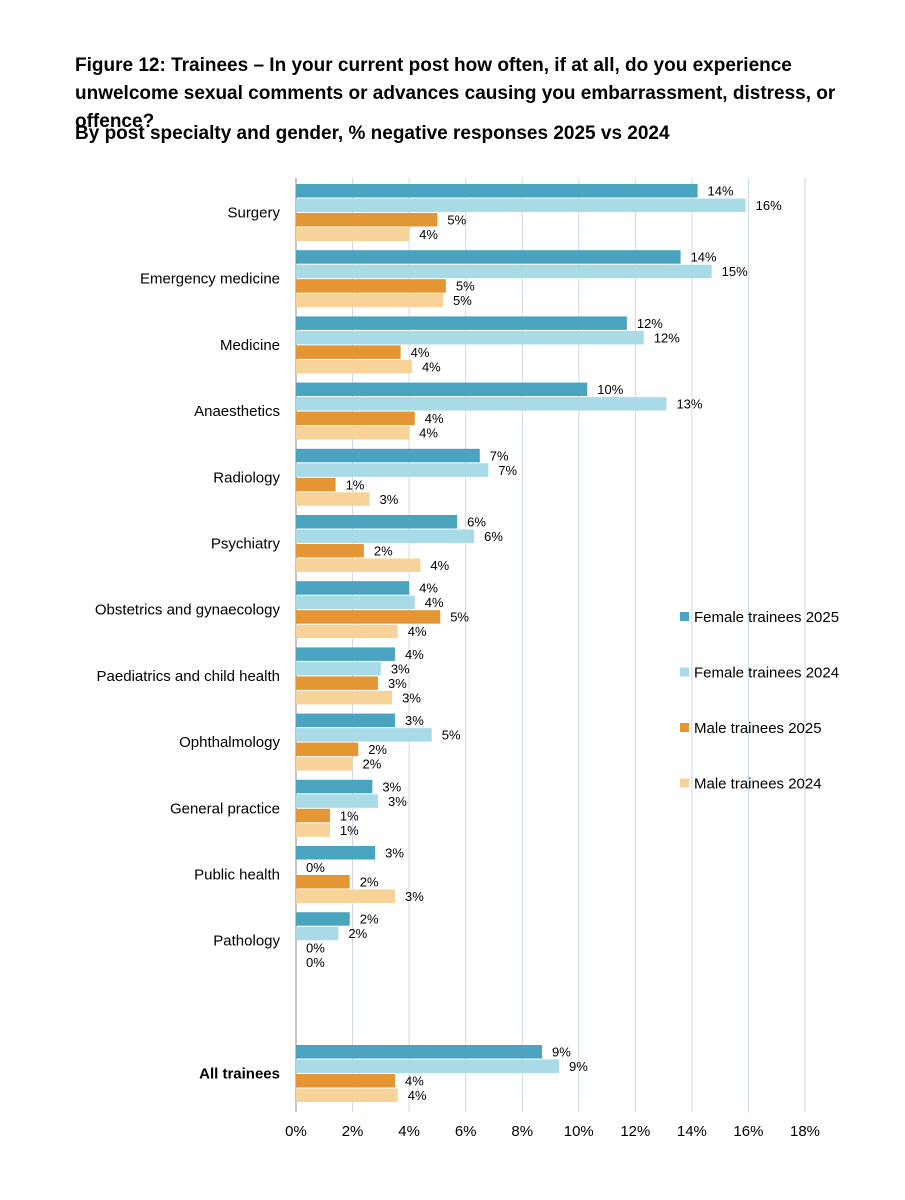 This screenshot has width=905, height=1200. I want to click on category-label: All trainees, so click(239, 1074).